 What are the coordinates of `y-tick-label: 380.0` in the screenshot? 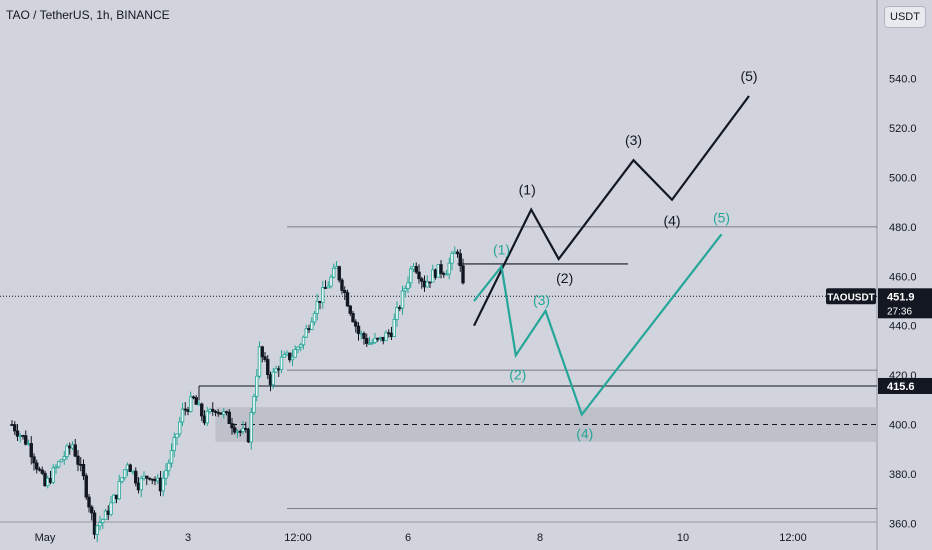 It's located at (903, 475).